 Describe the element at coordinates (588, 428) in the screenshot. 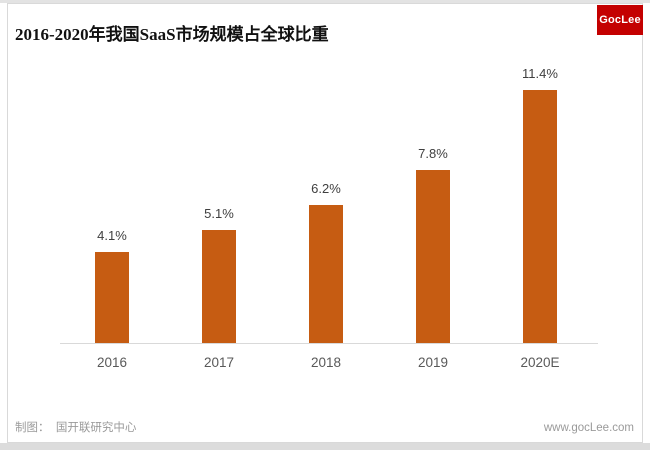

I see `website-url: www.gocLee.com` at that location.